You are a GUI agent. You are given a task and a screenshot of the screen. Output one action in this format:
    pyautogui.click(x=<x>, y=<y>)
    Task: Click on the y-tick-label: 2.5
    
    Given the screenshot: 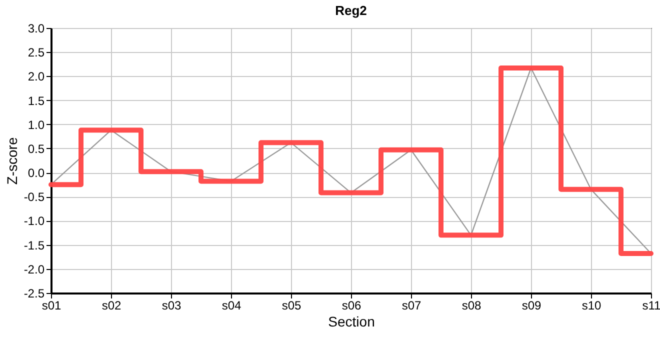 What is the action you would take?
    pyautogui.click(x=36, y=53)
    